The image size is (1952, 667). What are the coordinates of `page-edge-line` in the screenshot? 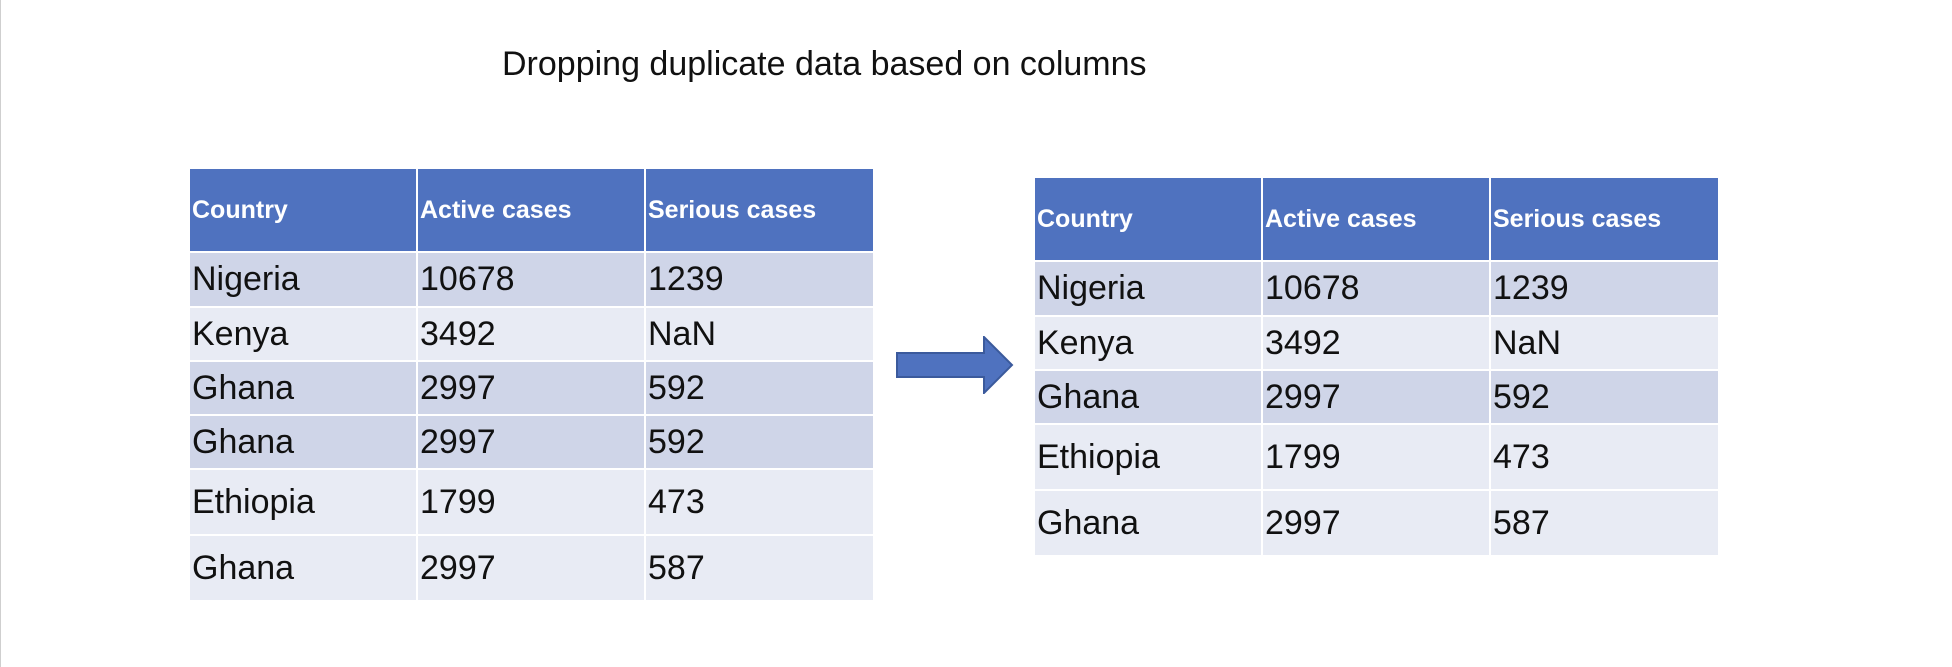 It's located at (0, 333).